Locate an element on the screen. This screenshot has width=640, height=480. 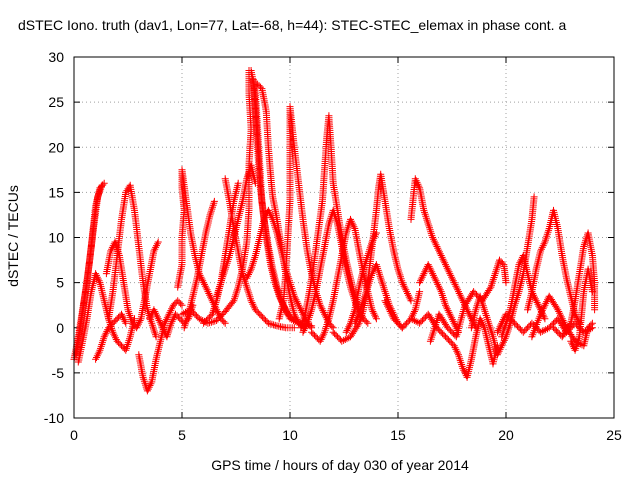
y-tick-label: 20 is located at coordinates (56, 147).